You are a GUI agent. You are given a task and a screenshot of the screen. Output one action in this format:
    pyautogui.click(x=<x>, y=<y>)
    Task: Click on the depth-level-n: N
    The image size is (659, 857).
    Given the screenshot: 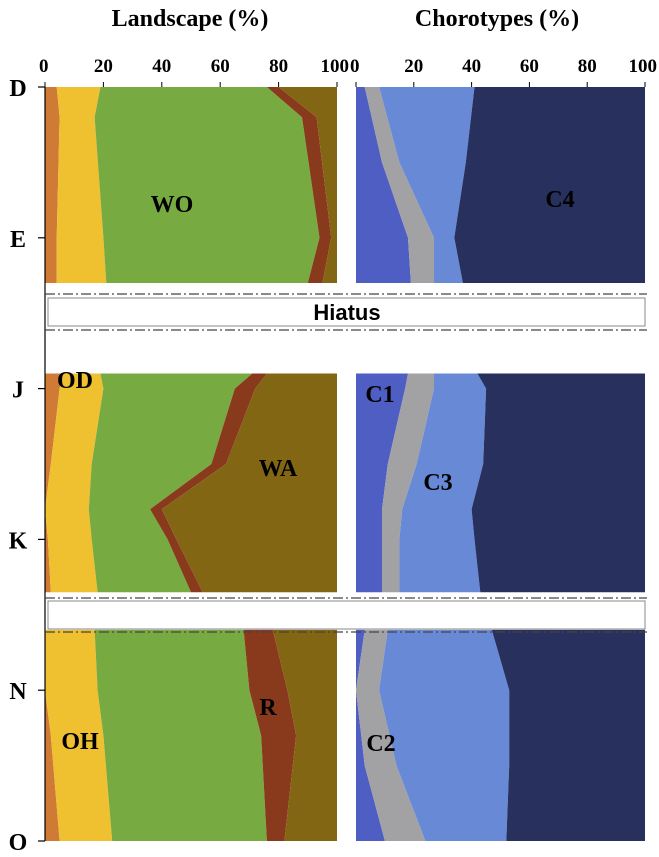 What is the action you would take?
    pyautogui.click(x=18, y=692)
    